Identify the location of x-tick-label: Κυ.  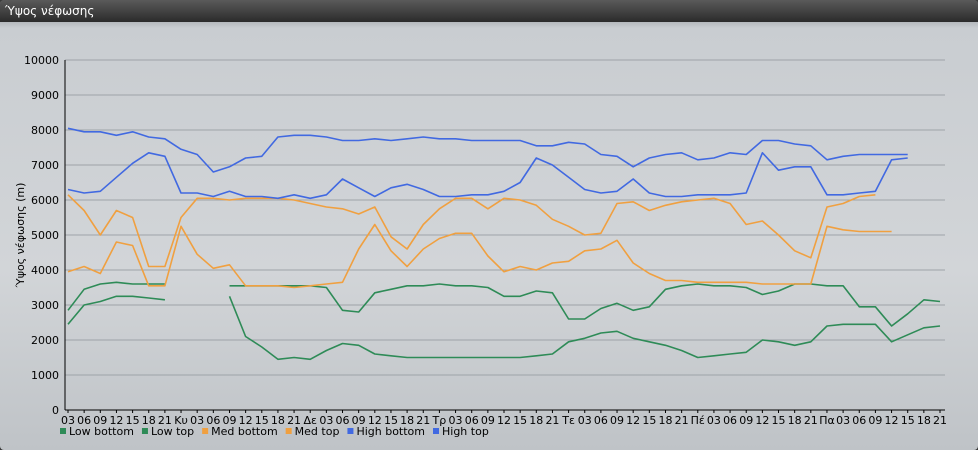
(181, 420).